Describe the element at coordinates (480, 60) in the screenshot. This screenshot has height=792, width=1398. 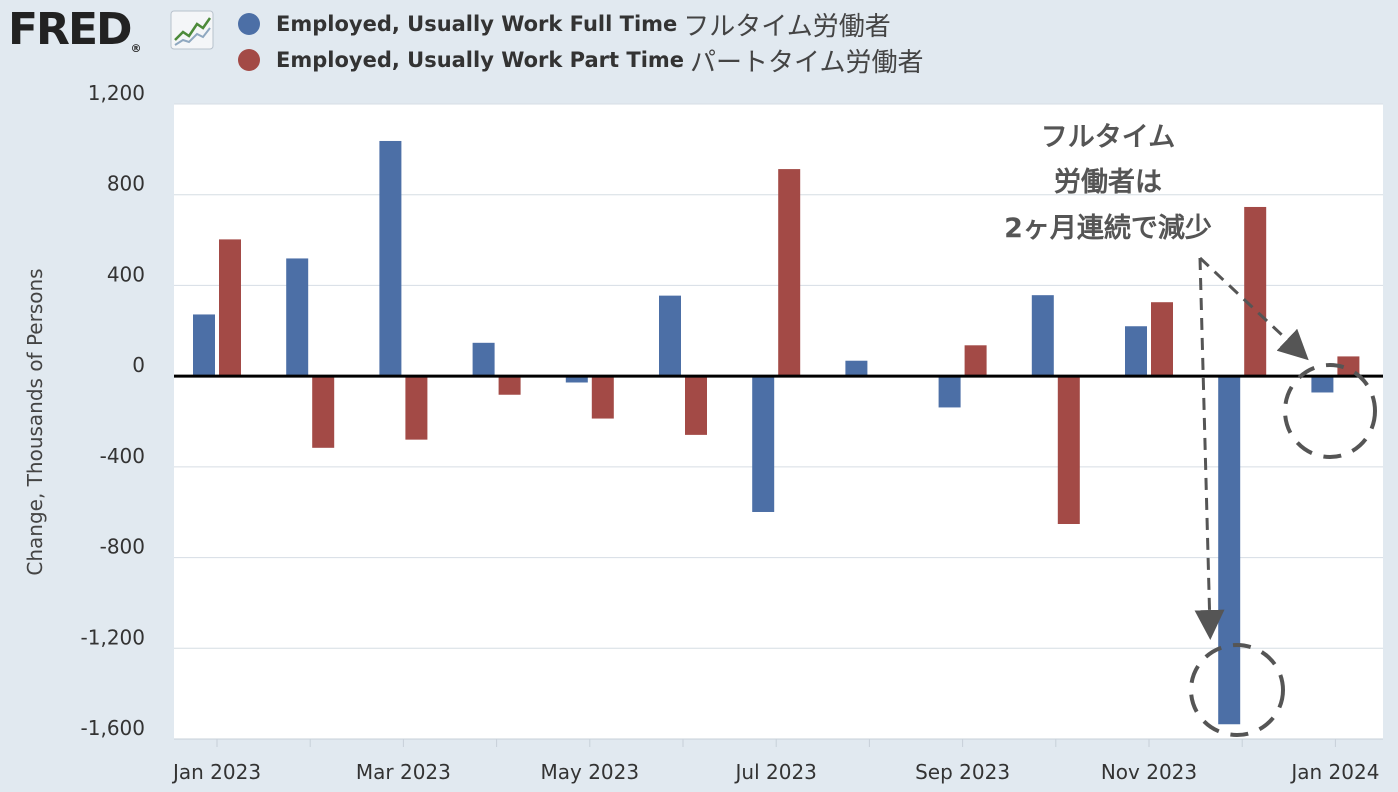
I see `legend-label-part-time: Employed, Usually Work Part Time` at that location.